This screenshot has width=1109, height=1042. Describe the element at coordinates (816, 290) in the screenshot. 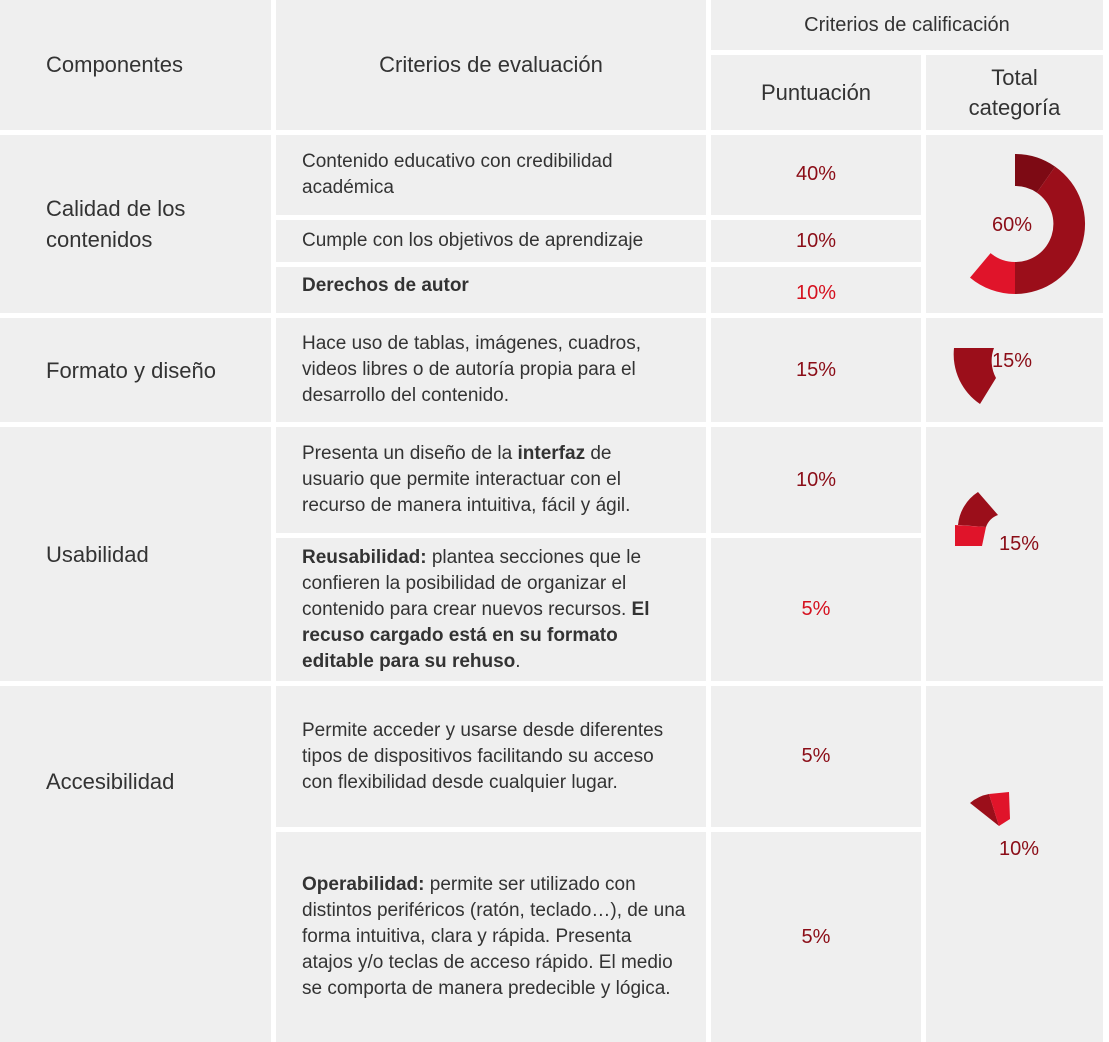

I see `score-derechos: 10%` at that location.